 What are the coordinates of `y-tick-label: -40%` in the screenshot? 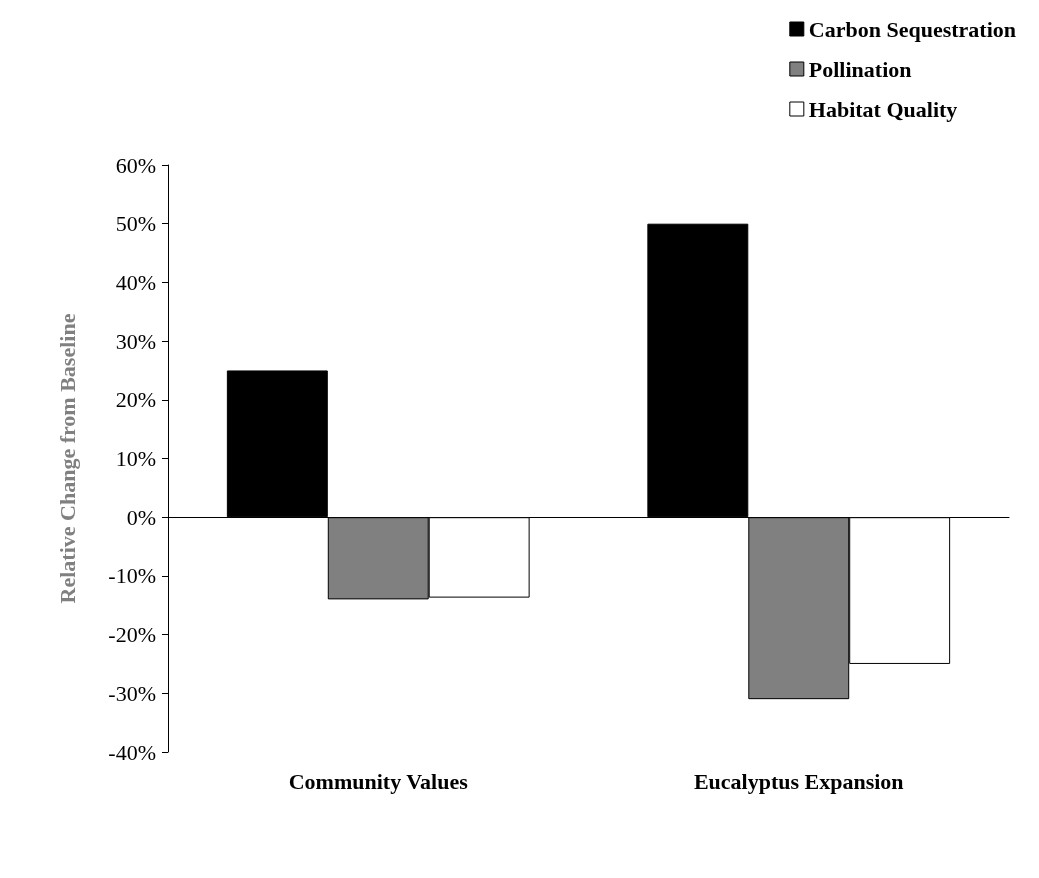 It's located at (132, 752).